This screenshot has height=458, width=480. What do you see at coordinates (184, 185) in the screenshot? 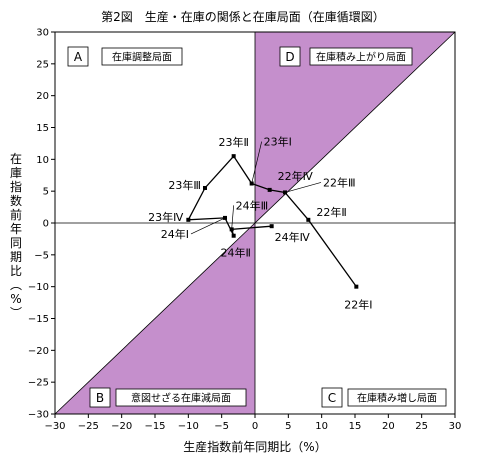
I see `point-label: 23年Ⅲ` at bounding box center [184, 185].